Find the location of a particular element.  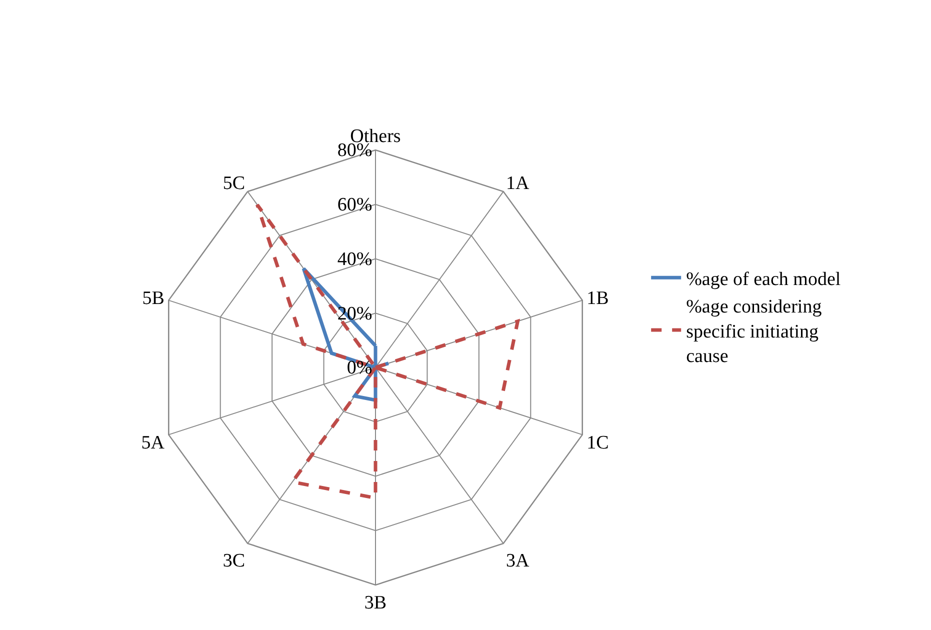

spoke-label: 3A is located at coordinates (518, 561).